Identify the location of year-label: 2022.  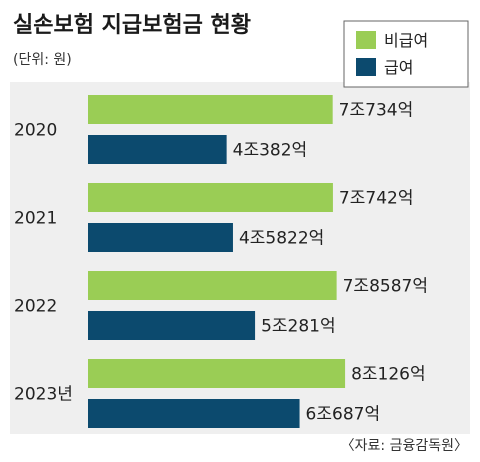
(35, 307).